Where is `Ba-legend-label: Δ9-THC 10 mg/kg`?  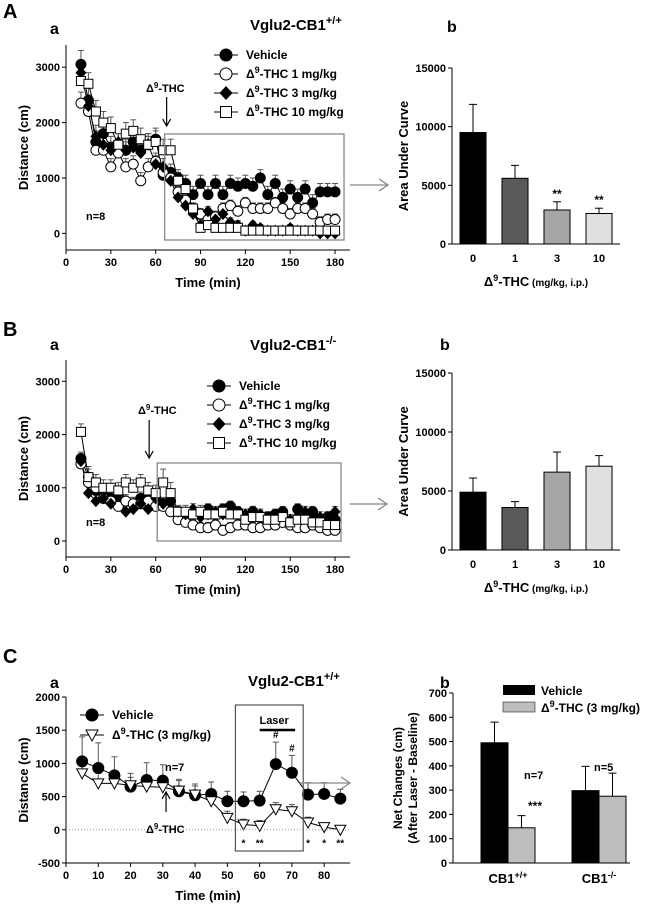
Ba-legend-label: Δ9-THC 10 mg/kg is located at coordinates (288, 442).